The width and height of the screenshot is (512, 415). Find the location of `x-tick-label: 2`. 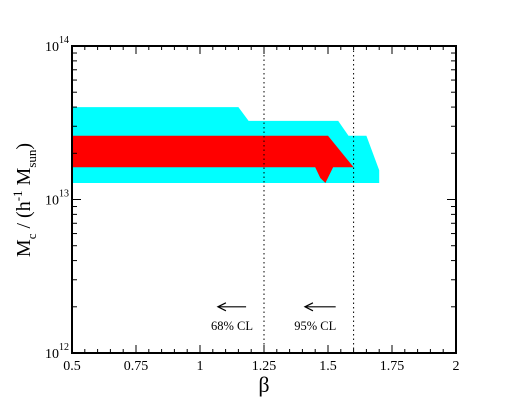

x-tick-label: 2 is located at coordinates (456, 366).